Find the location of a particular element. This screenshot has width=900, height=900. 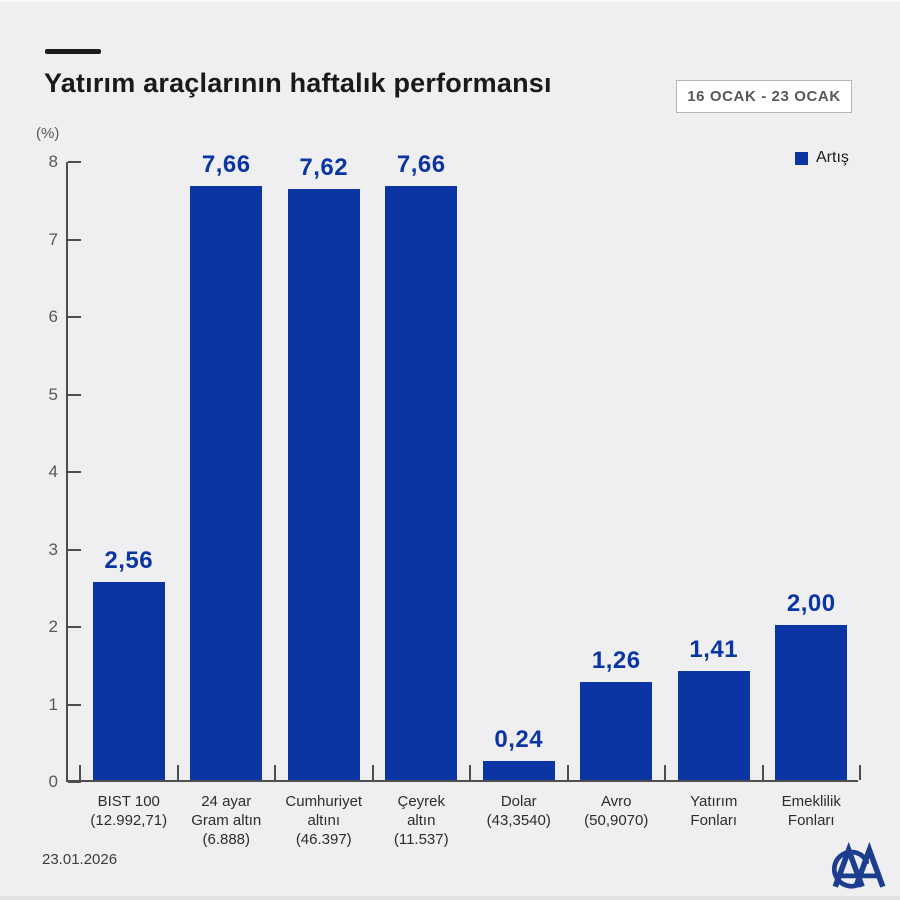

bottom-edge-strip is located at coordinates (450, 898).